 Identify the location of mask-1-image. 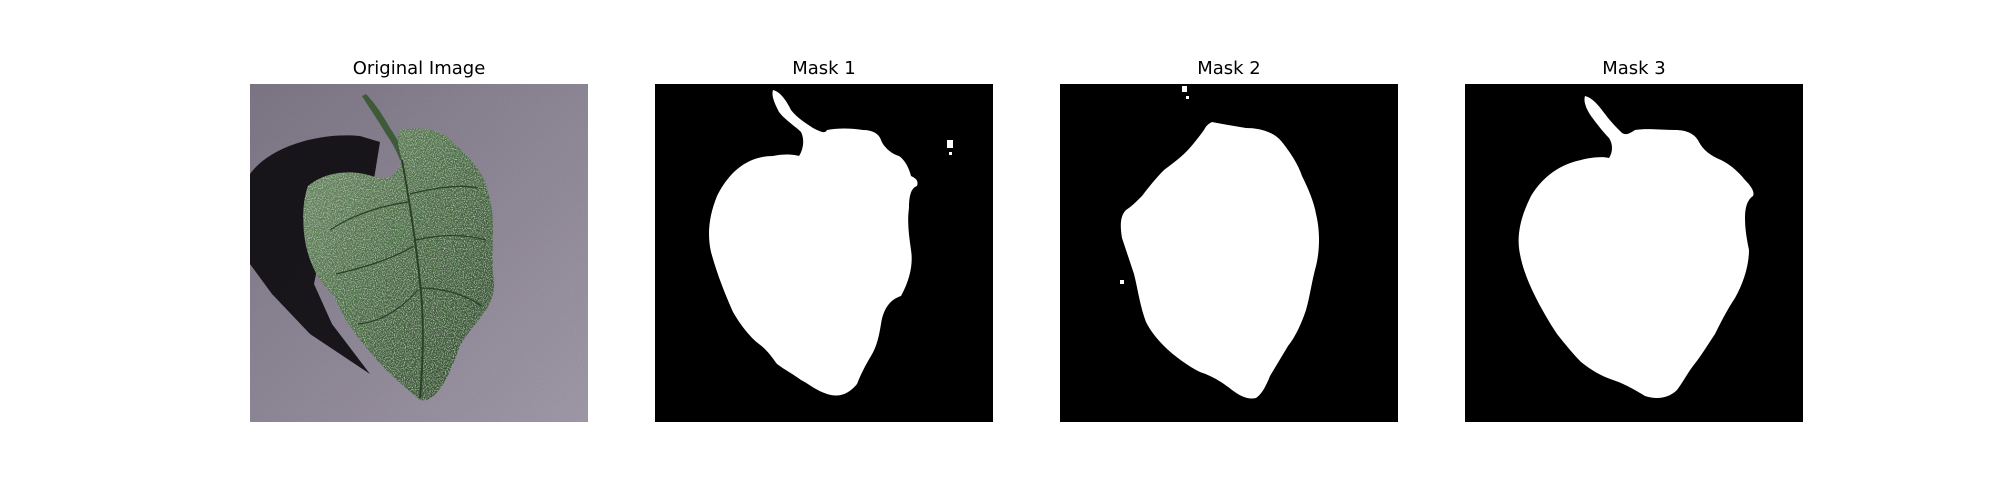
(824, 253).